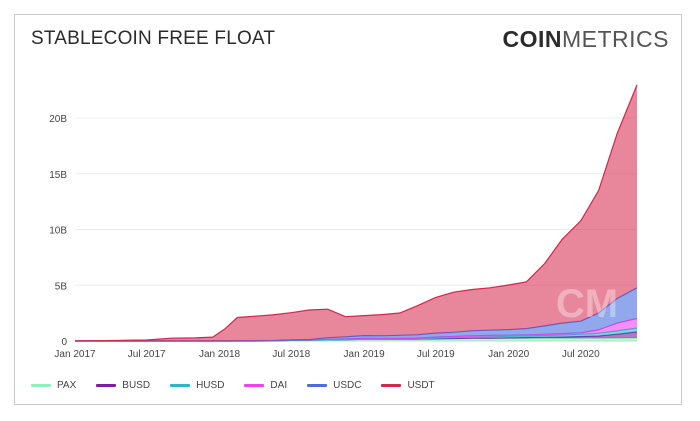  What do you see at coordinates (365, 354) in the screenshot?
I see `x-tick-label: Jan 2019` at bounding box center [365, 354].